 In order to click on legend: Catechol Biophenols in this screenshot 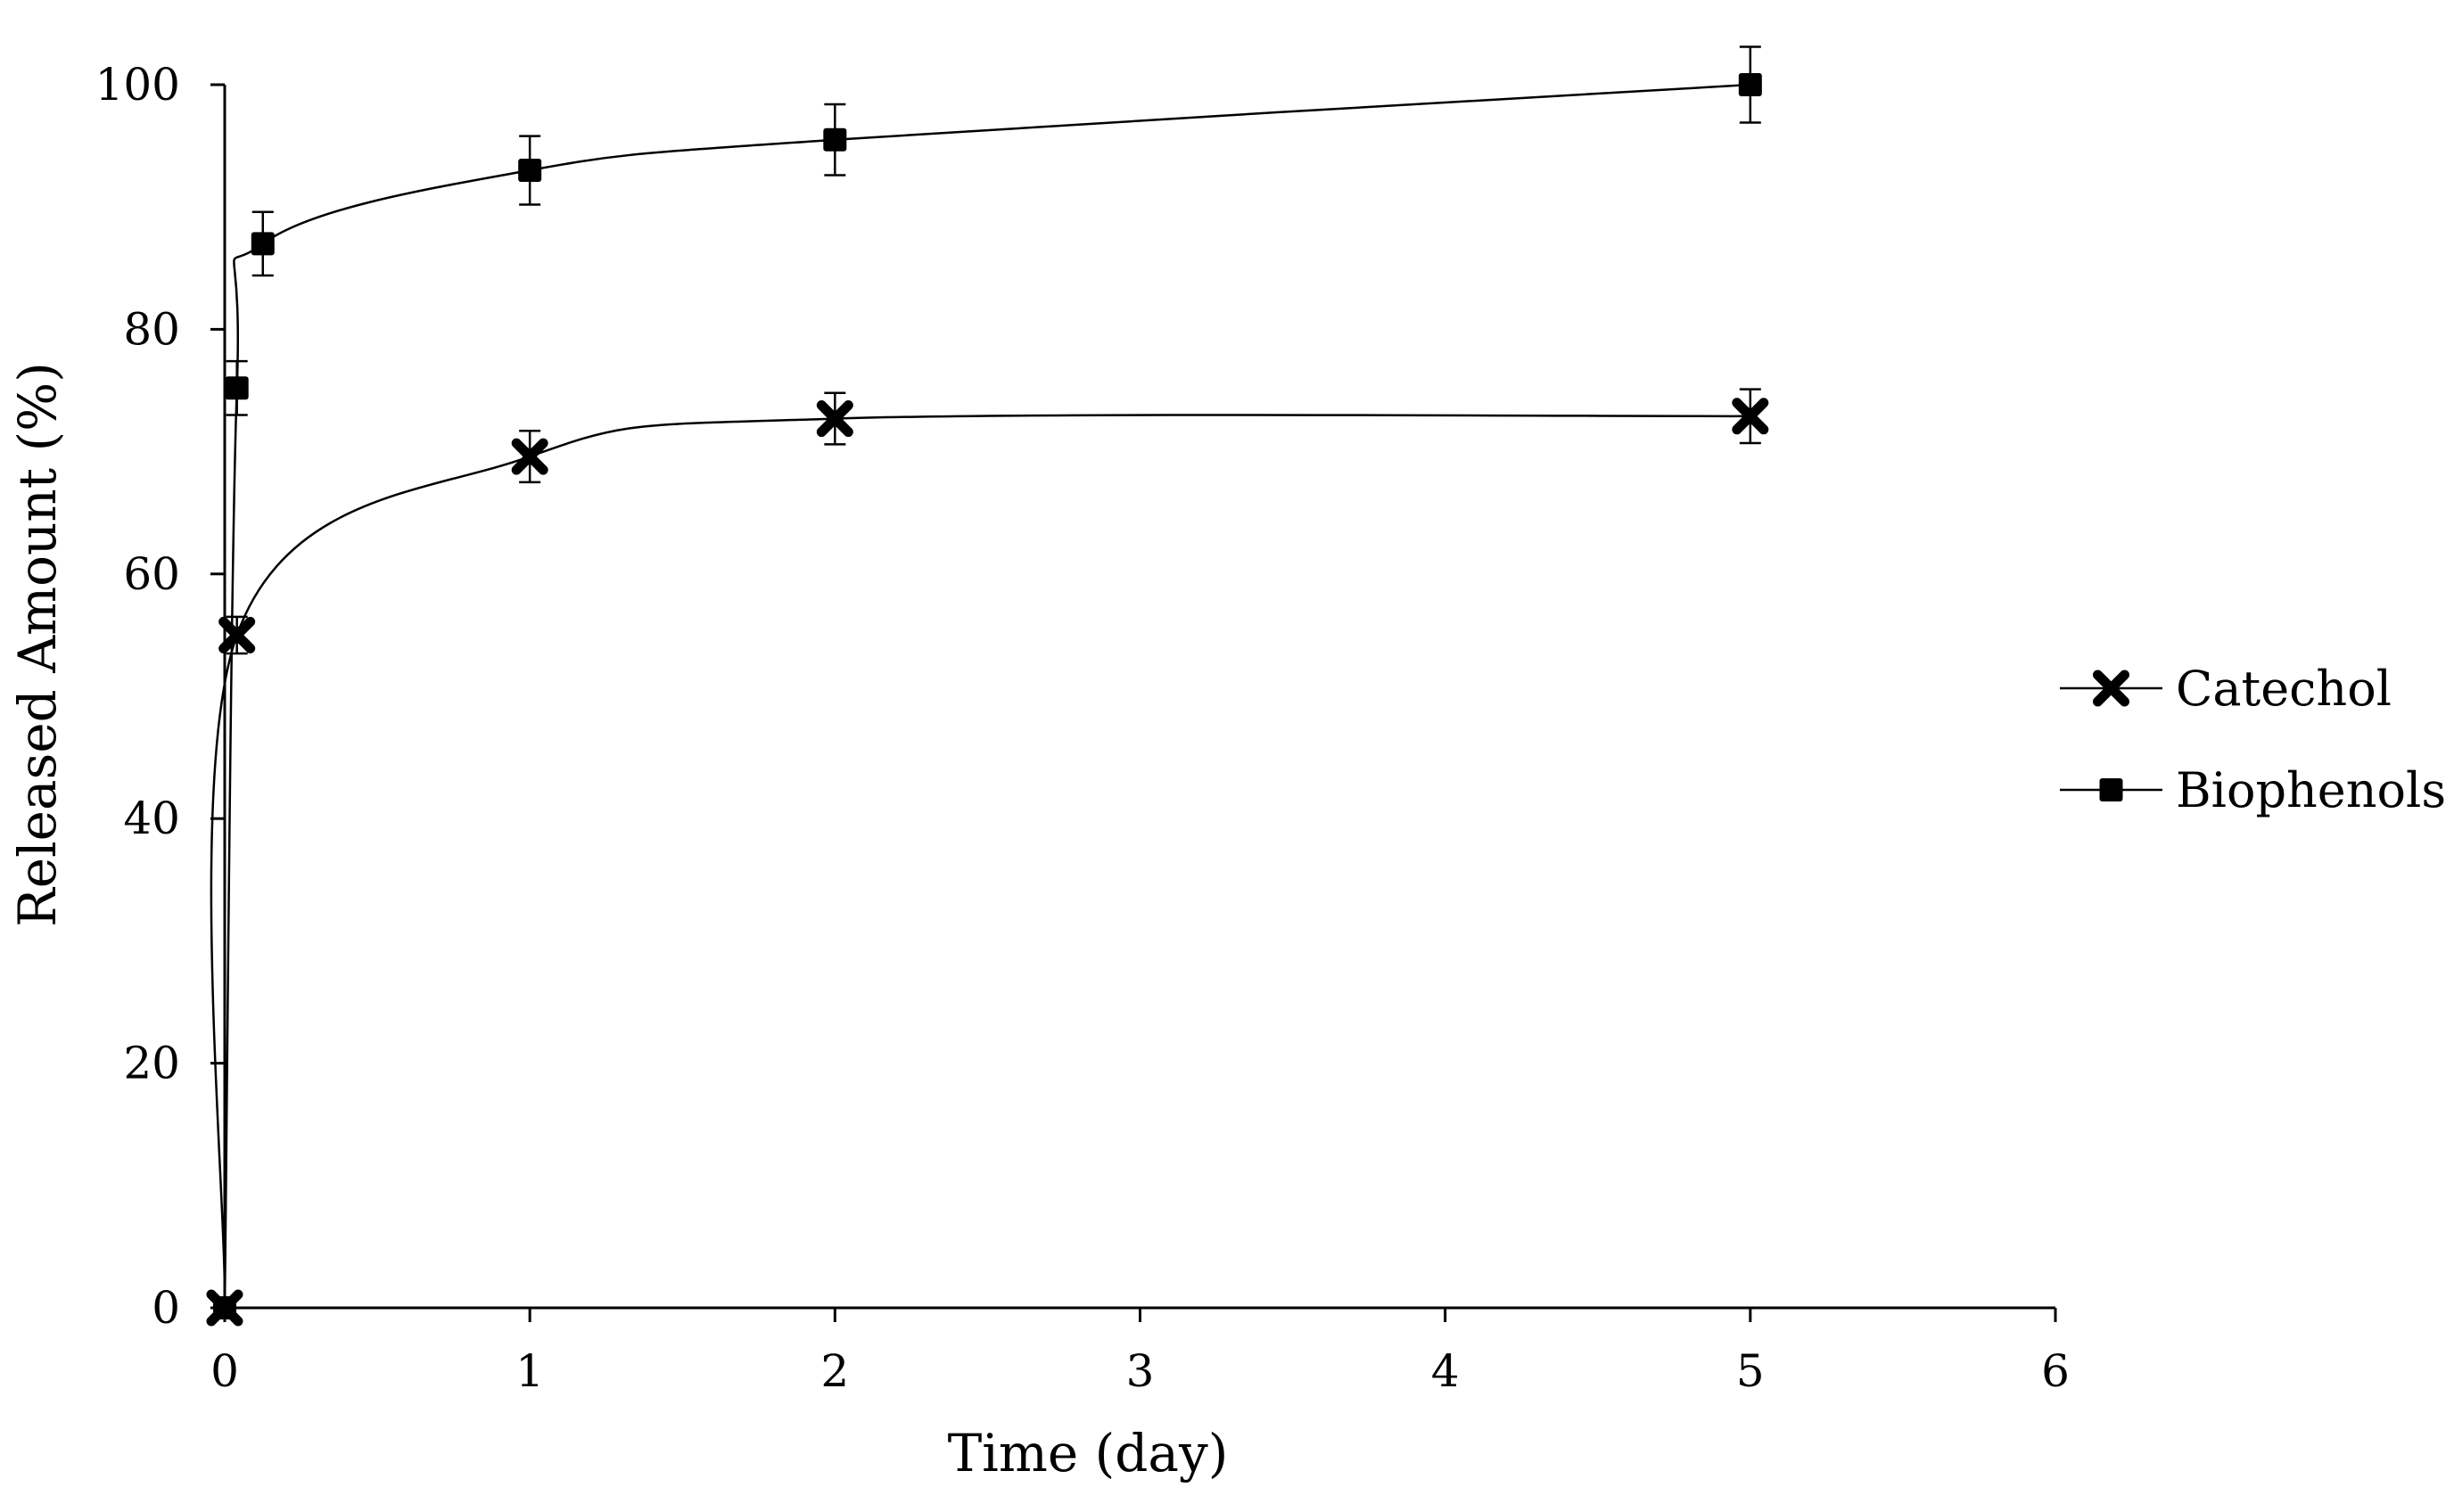, I will do `click(2253, 739)`.